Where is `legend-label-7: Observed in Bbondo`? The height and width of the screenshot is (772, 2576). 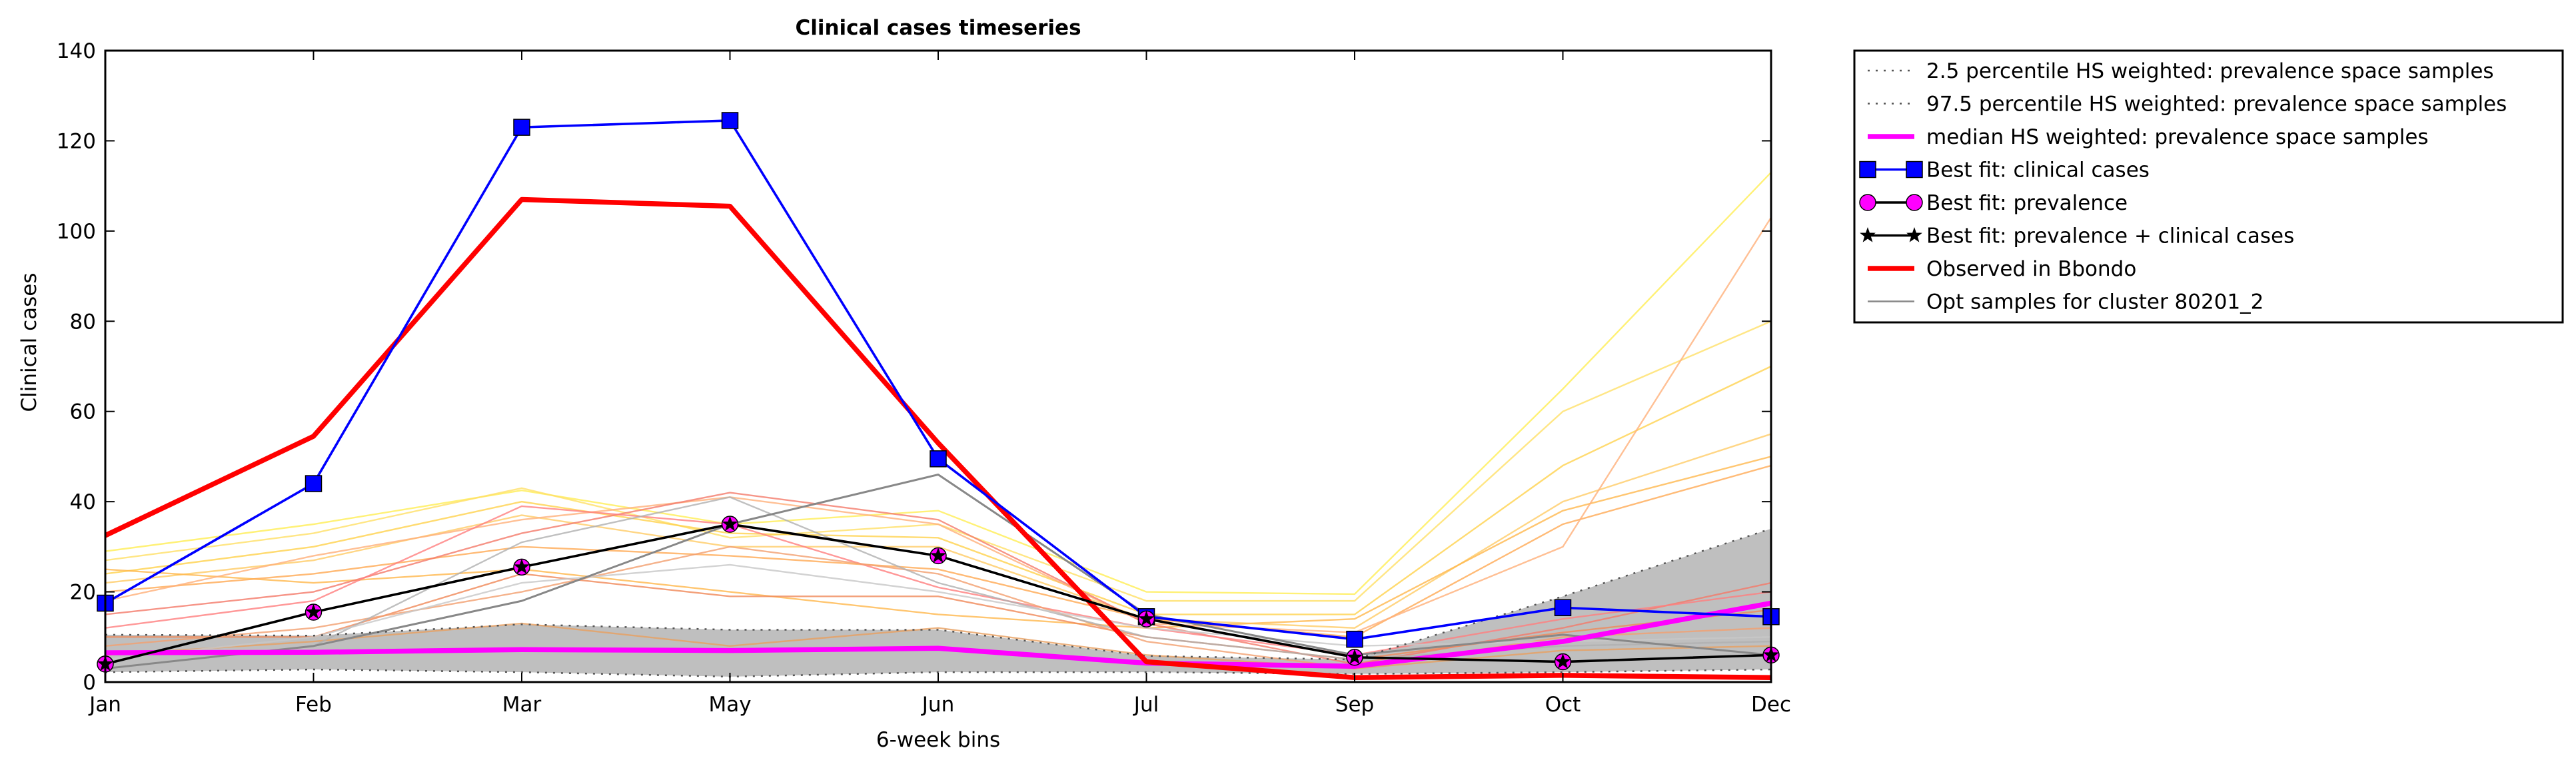
legend-label-7: Observed in Bbondo is located at coordinates (2031, 269).